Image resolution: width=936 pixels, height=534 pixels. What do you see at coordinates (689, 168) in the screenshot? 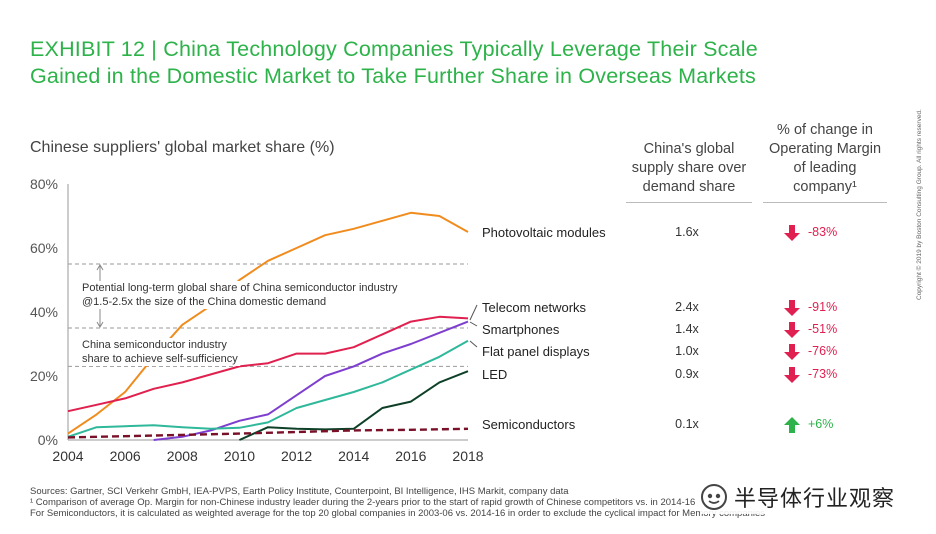
I see `ratio-header-line: supply share over` at bounding box center [689, 168].